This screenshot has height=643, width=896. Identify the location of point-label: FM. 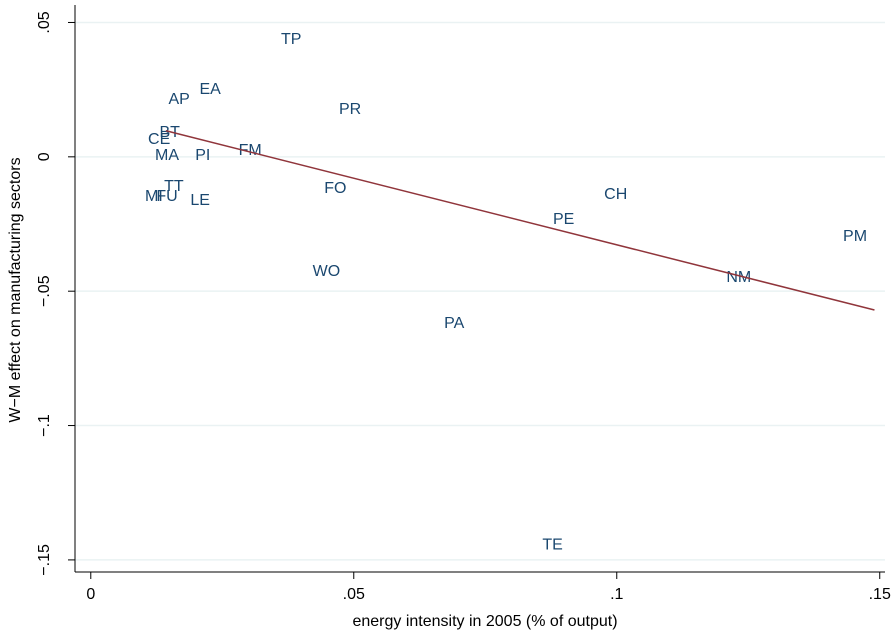
(250, 150).